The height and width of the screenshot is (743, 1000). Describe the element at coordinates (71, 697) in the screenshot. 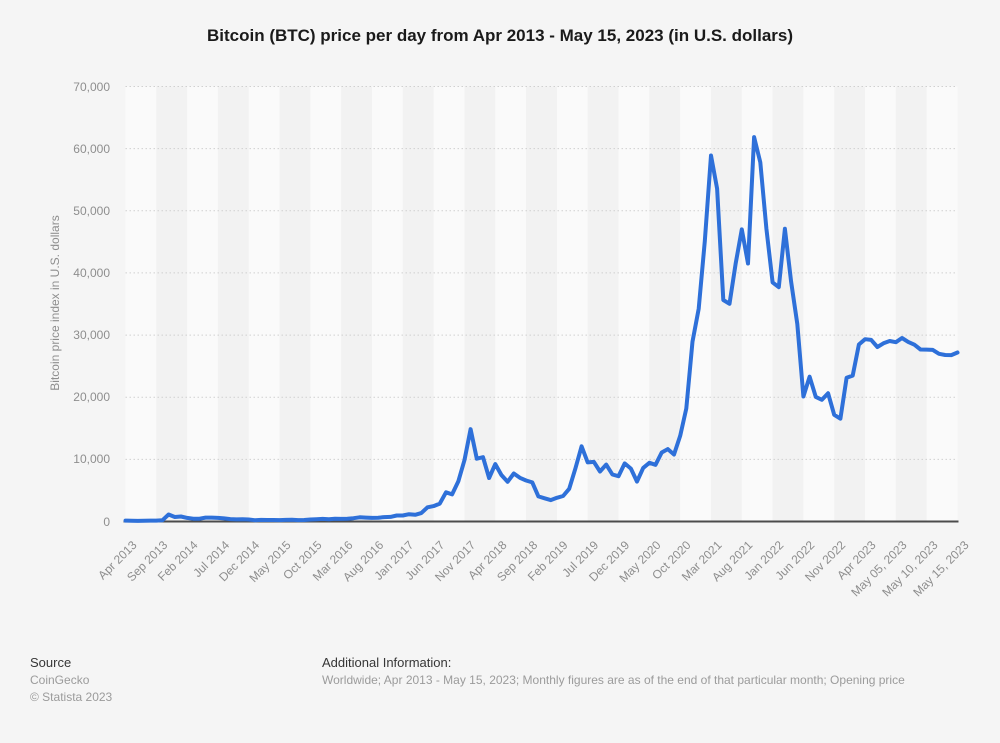

I see `copyright-notice: © Statista 2023` at that location.